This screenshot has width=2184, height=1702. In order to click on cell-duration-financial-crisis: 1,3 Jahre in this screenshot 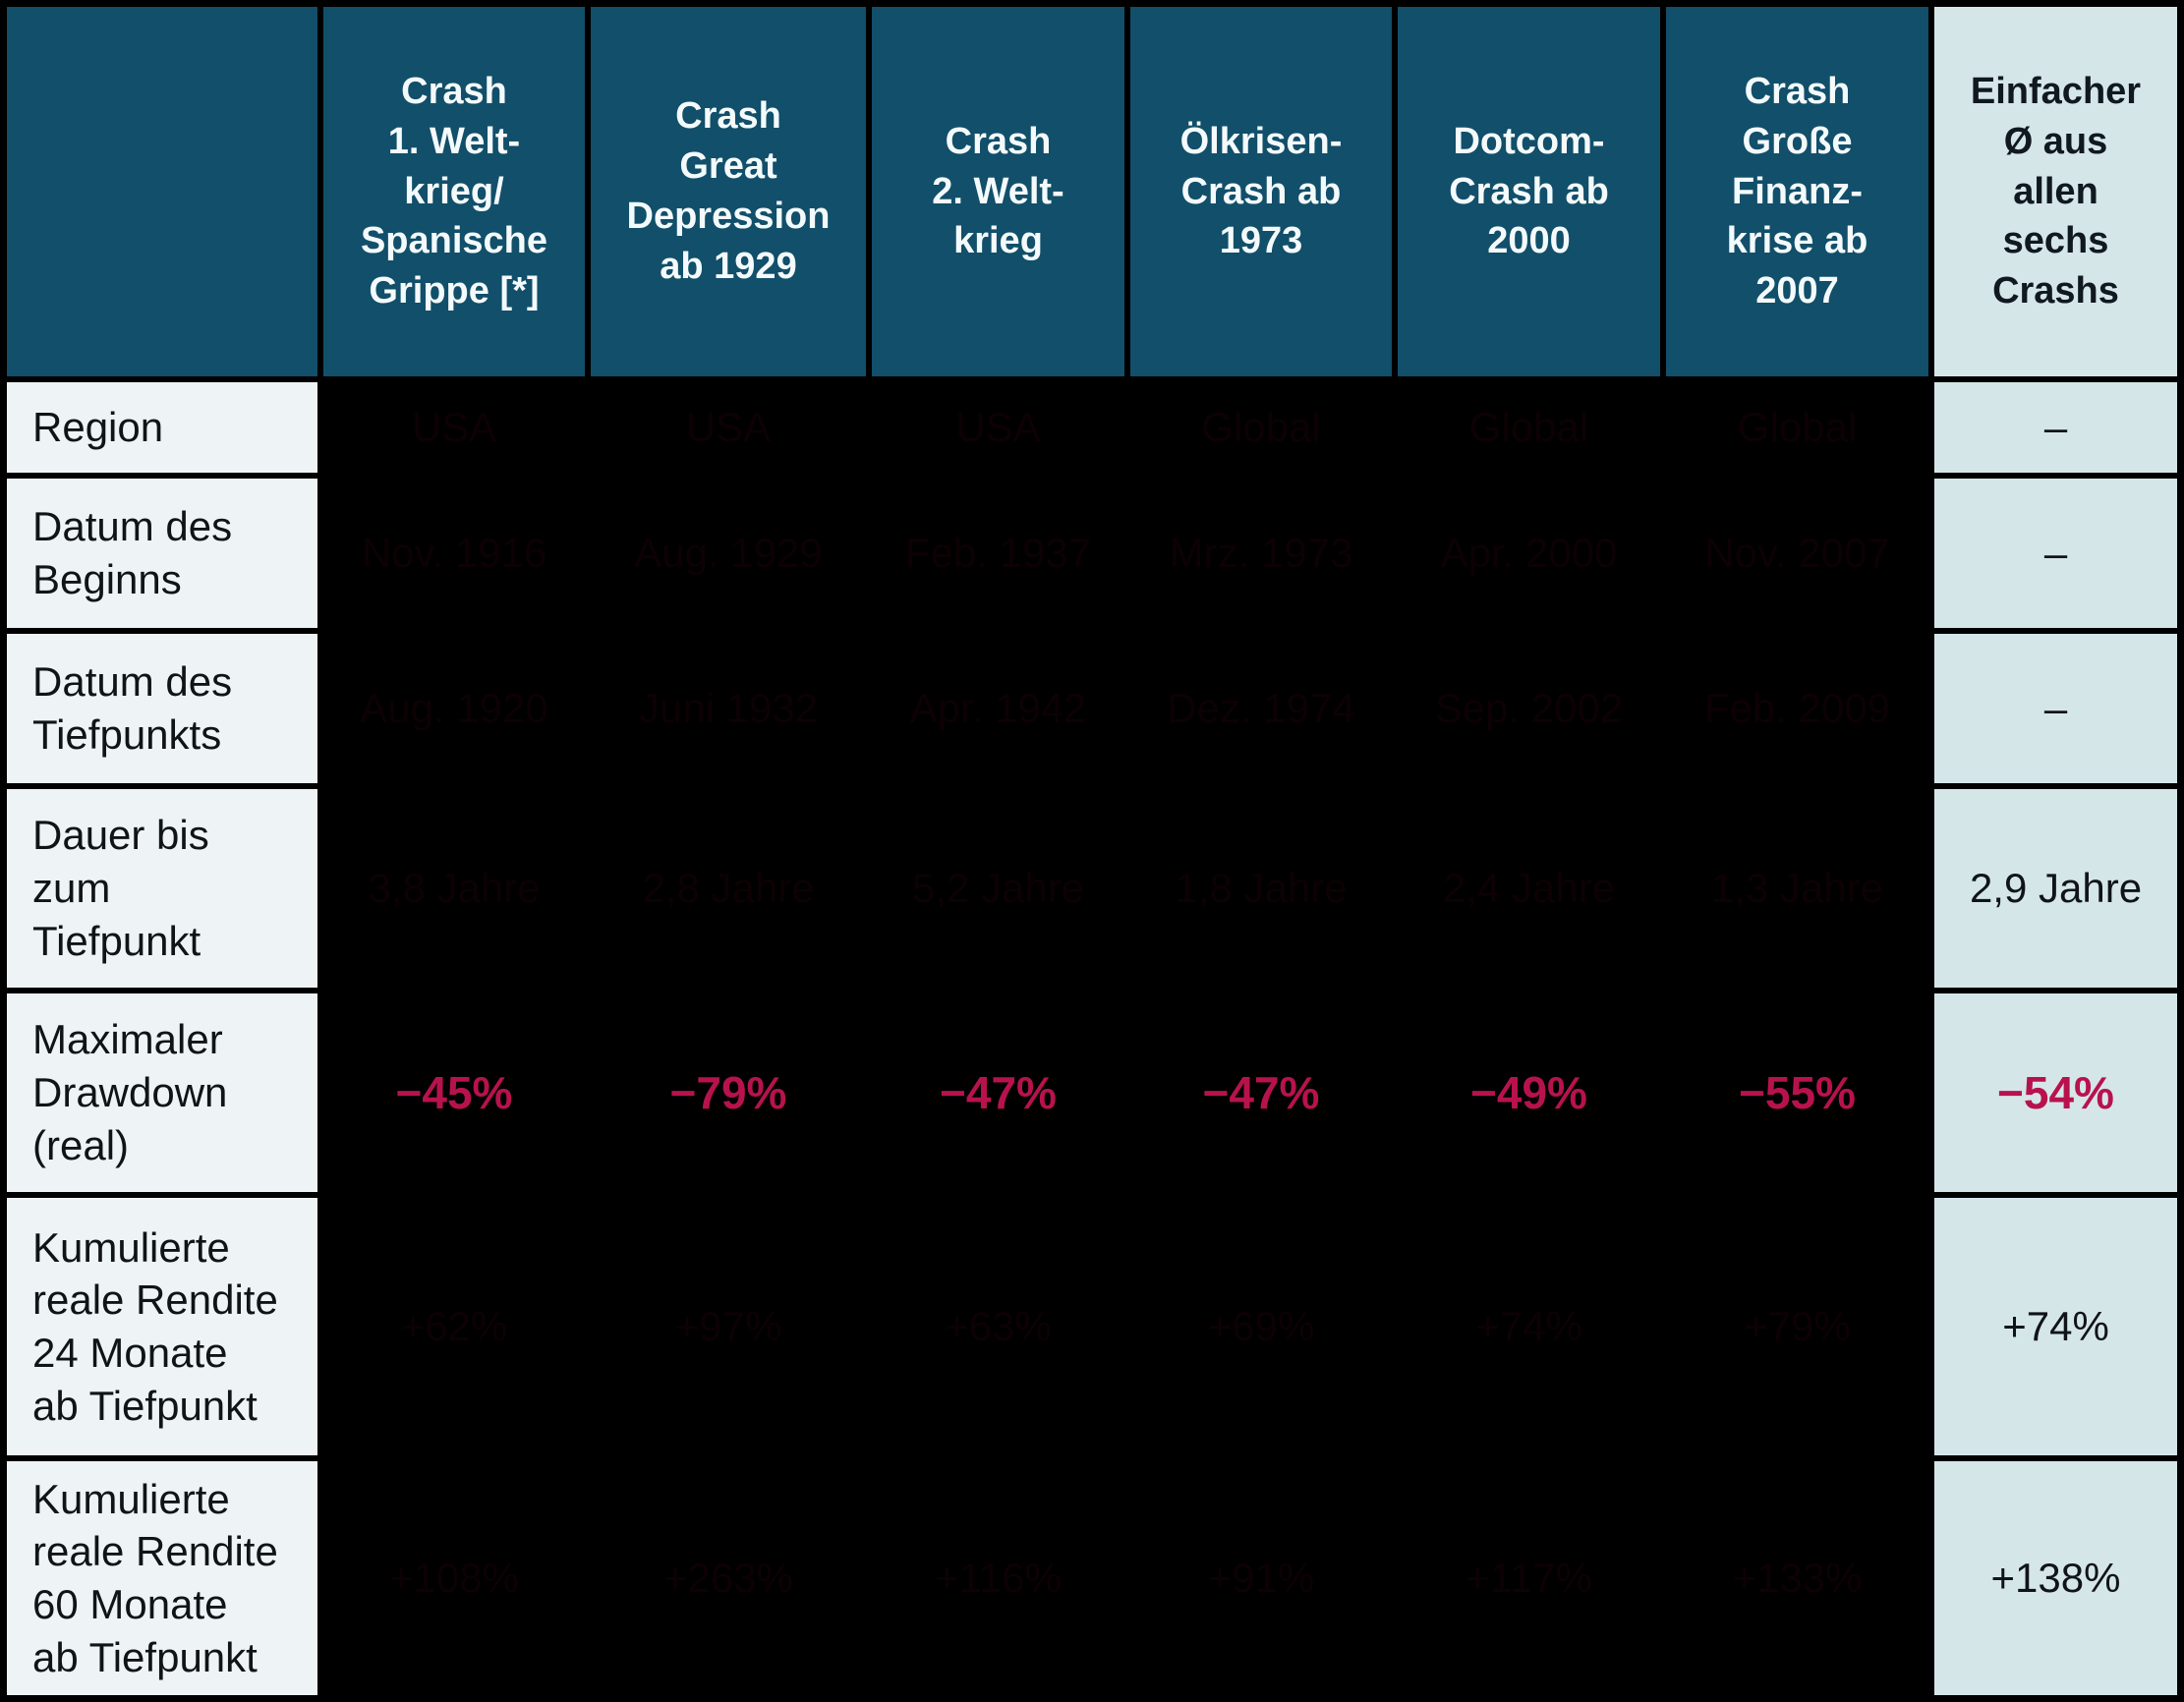, I will do `click(1797, 889)`.